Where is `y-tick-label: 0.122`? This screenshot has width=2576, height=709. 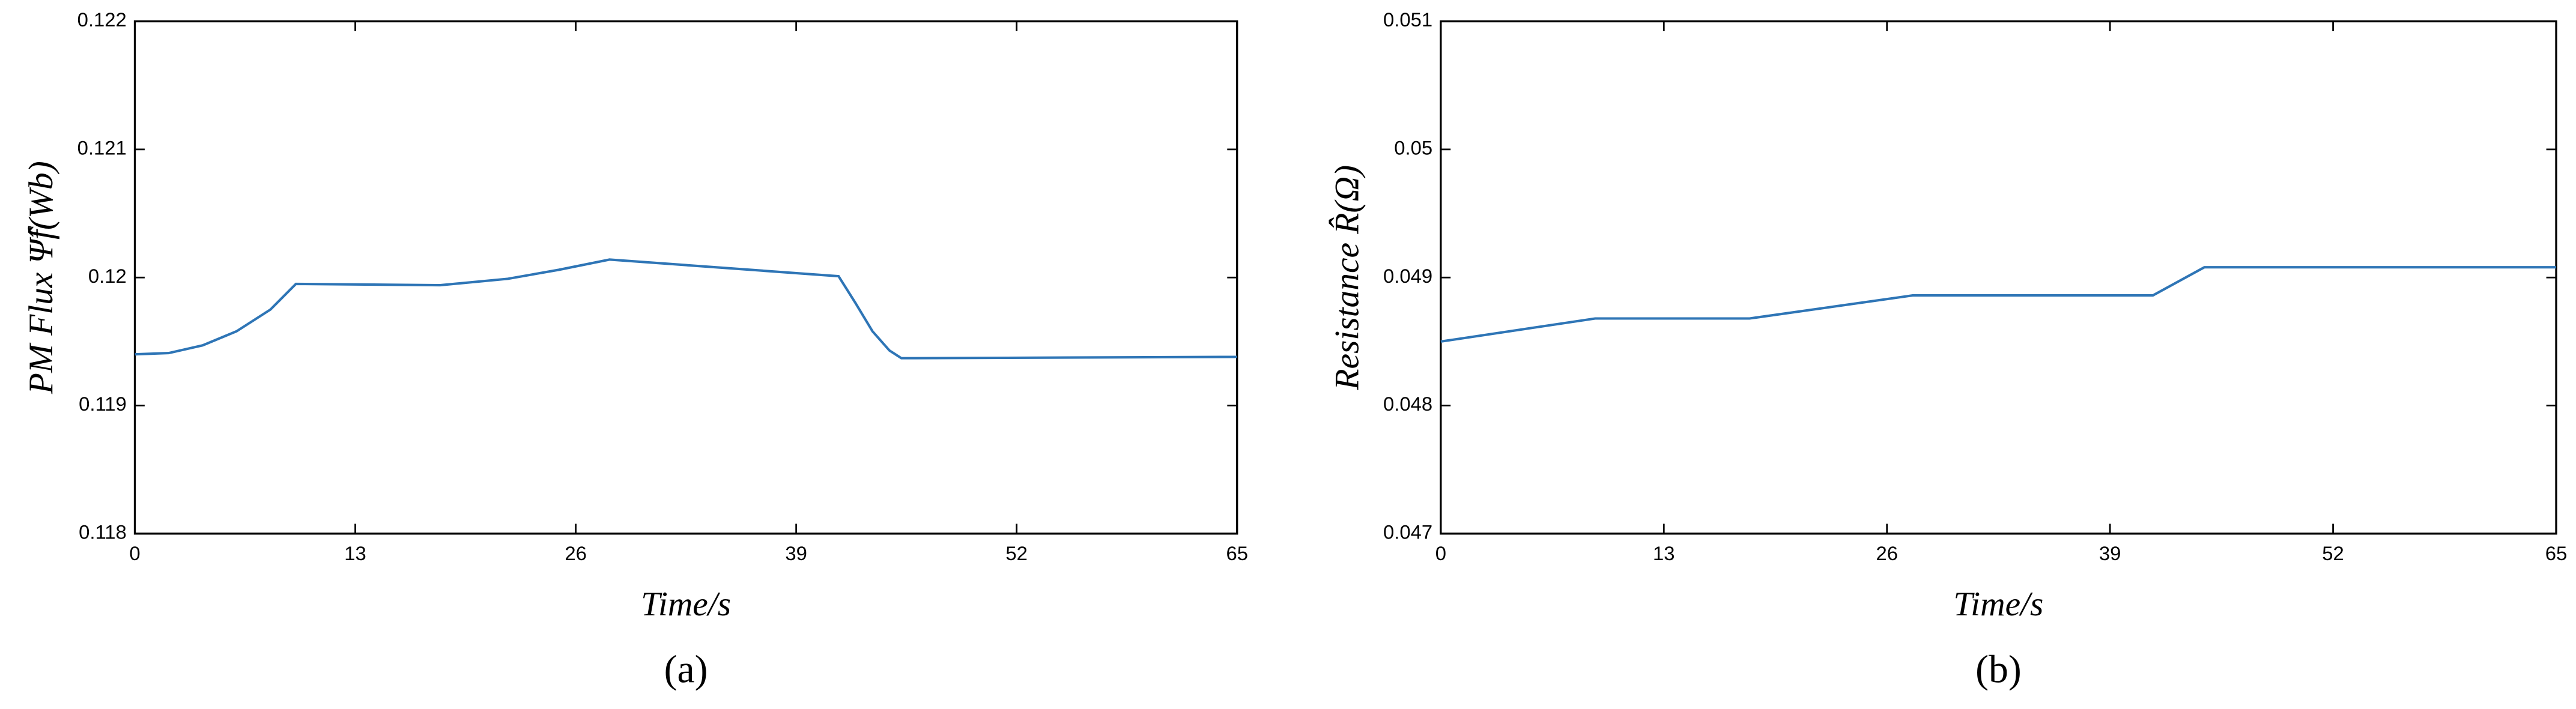
y-tick-label: 0.122 is located at coordinates (102, 19).